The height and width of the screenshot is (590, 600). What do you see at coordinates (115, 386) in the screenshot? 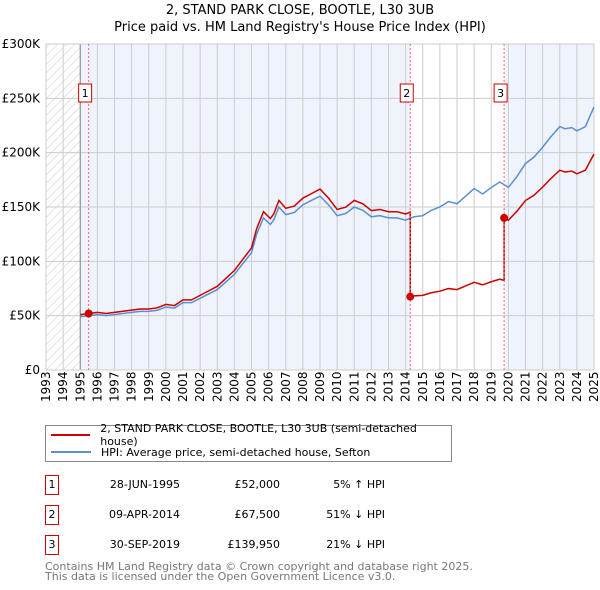
I see `x-tick-label: 1997` at bounding box center [115, 386].